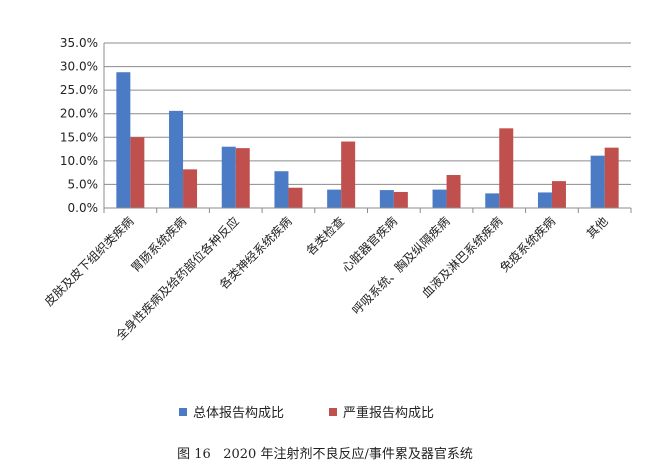 The height and width of the screenshot is (474, 650). I want to click on x-tick-label: 呼吸系统、胸及纵隔疾病, so click(401, 266).